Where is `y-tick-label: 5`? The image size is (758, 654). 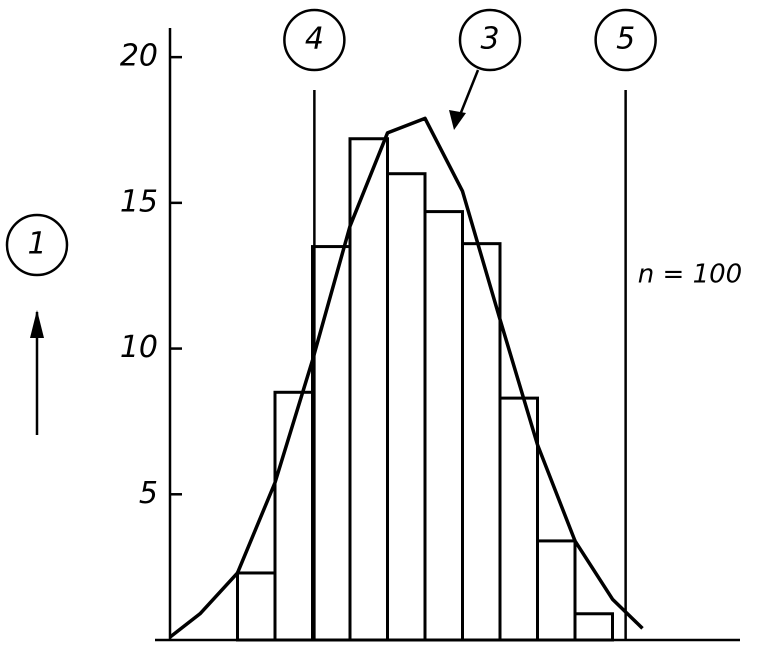
y-tick-label: 5 is located at coordinates (148, 493).